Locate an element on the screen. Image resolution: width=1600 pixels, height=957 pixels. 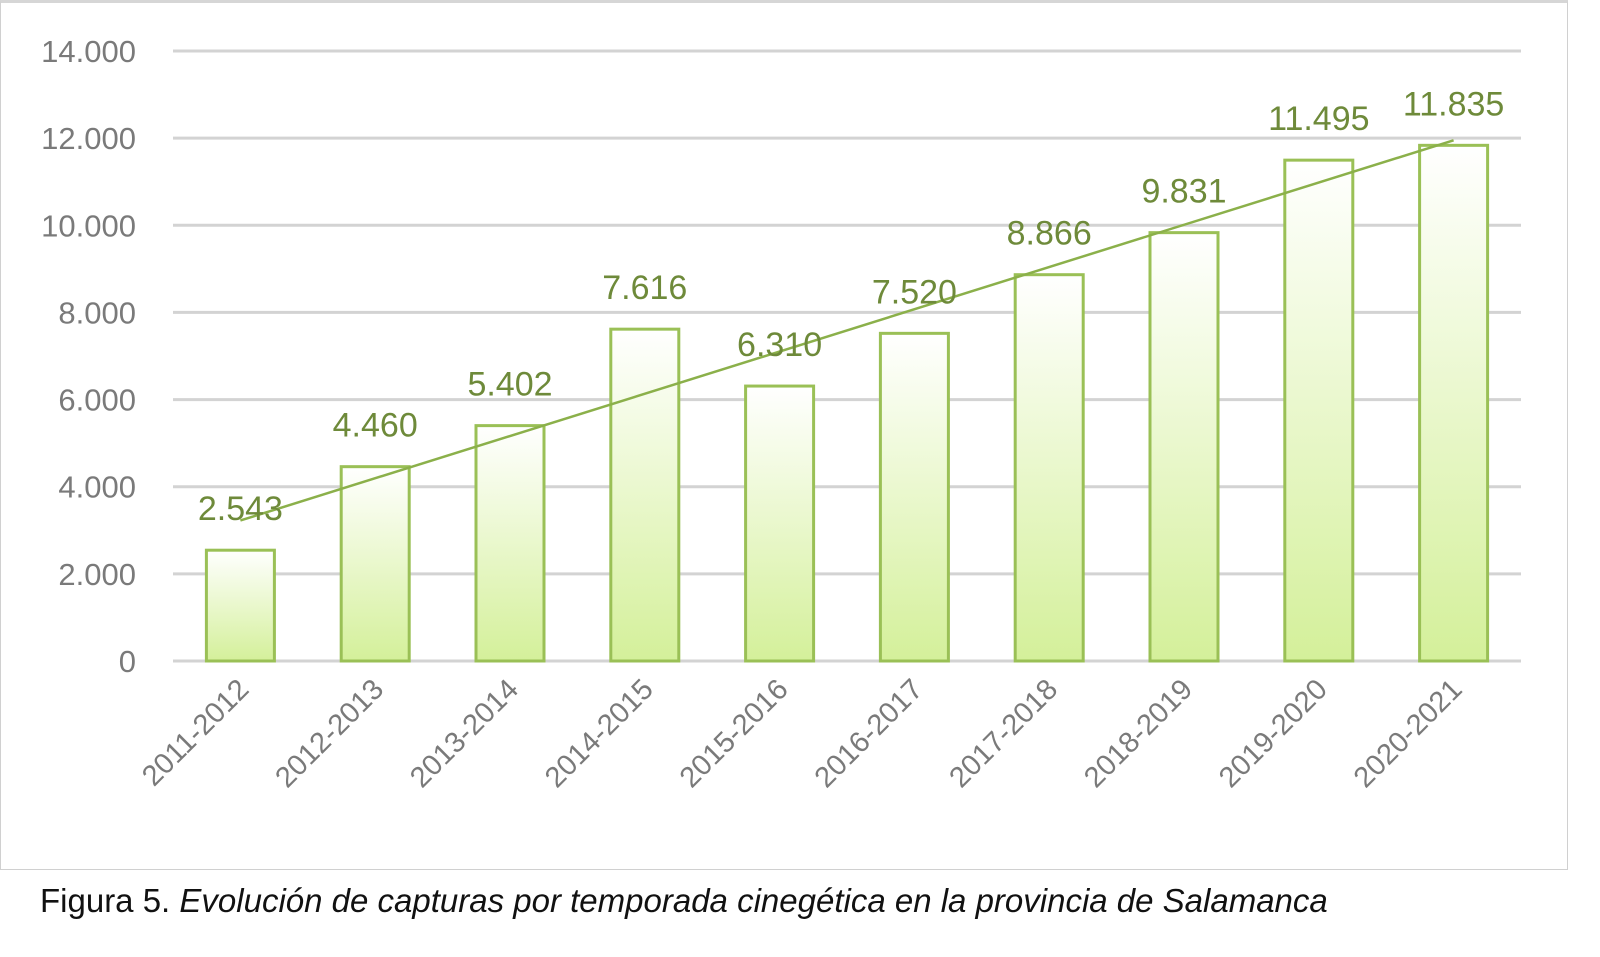
x-tick-label: 2014-2015 is located at coordinates (599, 733).